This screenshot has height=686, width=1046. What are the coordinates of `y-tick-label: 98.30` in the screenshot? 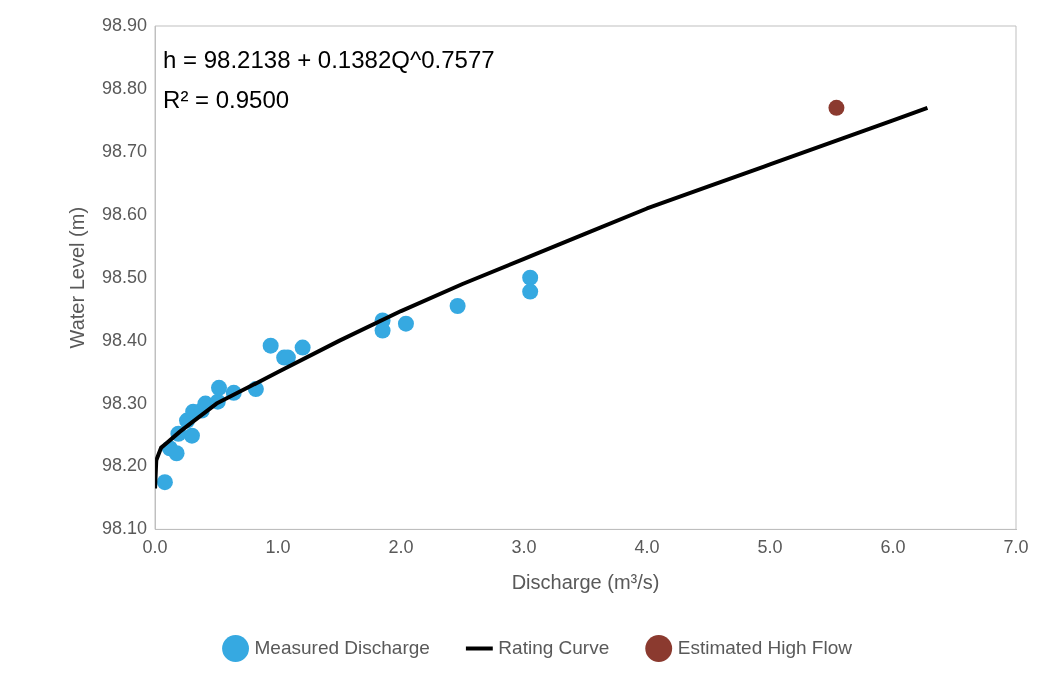 It's located at (125, 402).